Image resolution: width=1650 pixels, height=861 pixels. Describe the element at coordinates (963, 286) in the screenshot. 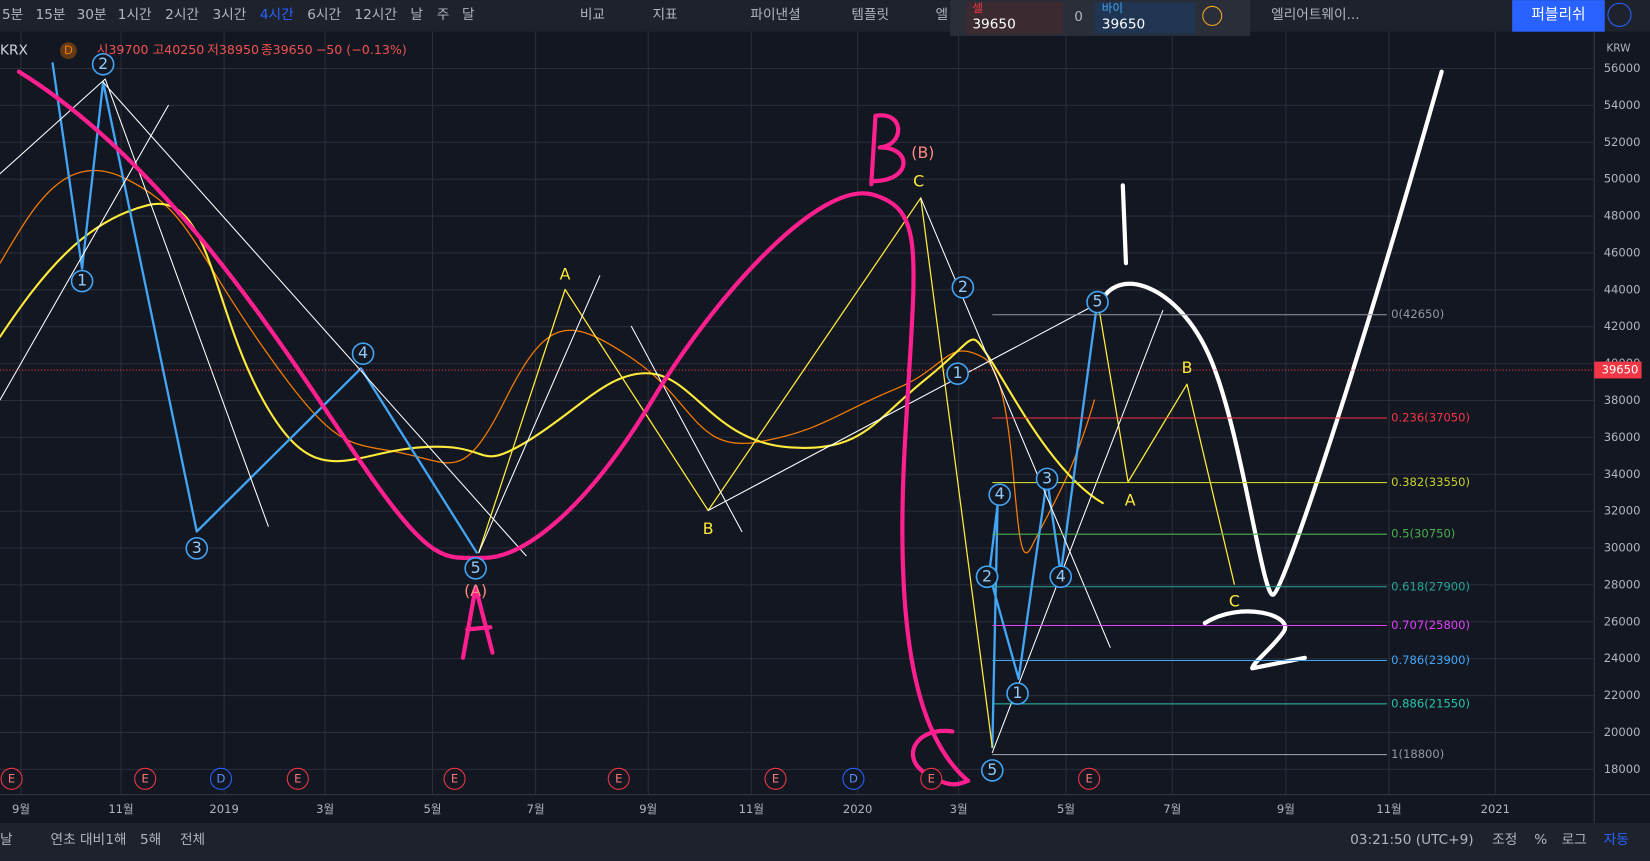

I see `wave-label: 2` at that location.